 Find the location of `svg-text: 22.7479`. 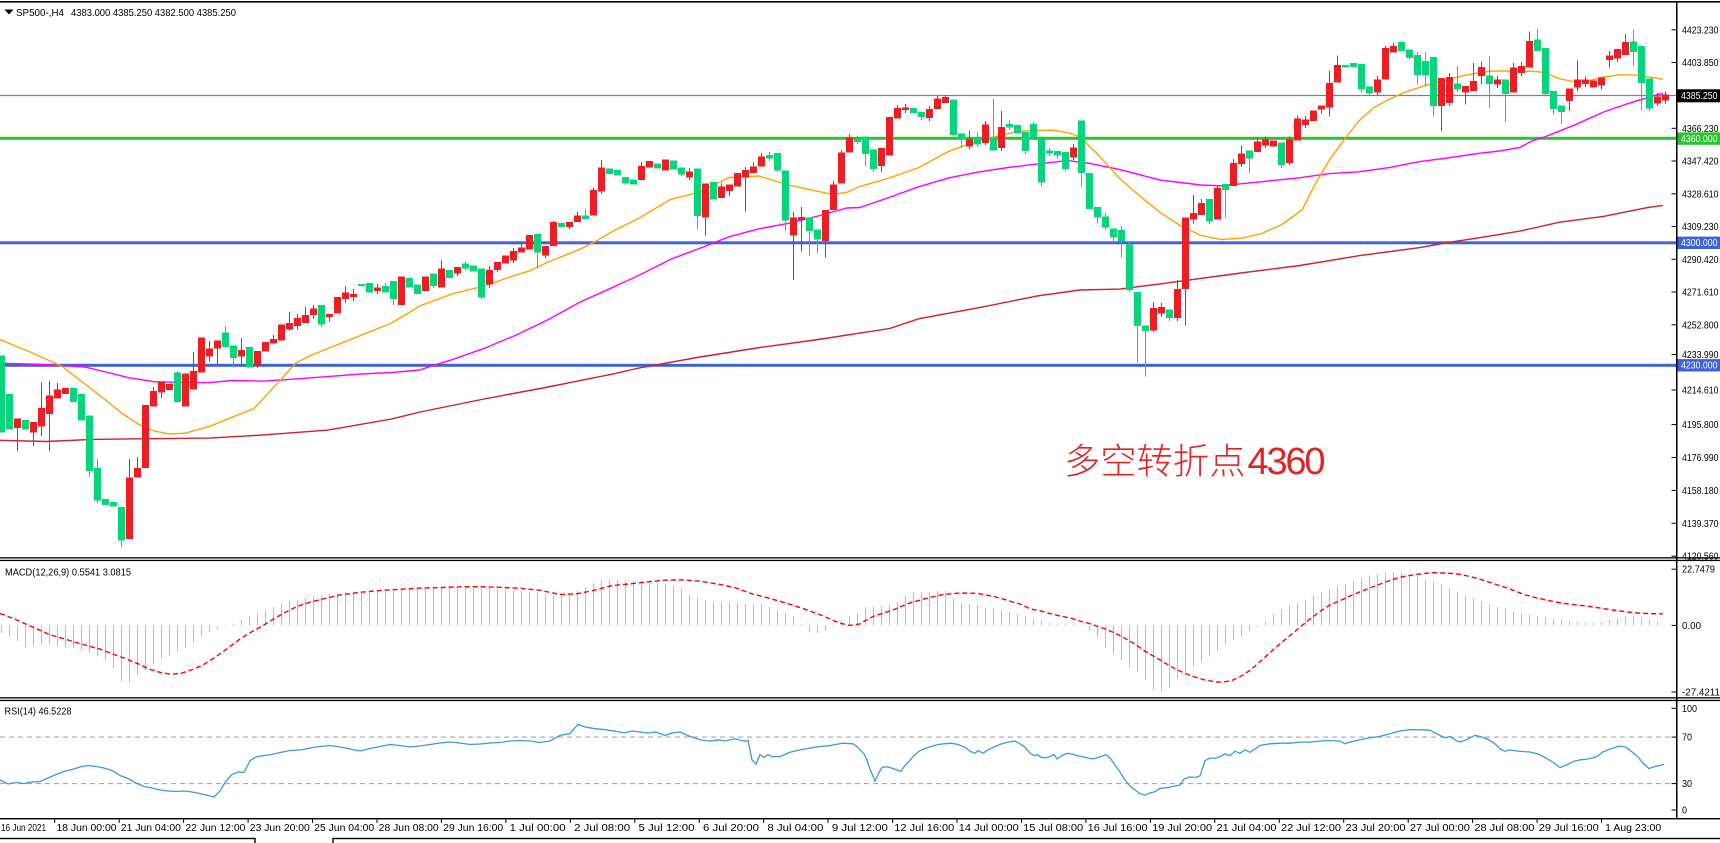

svg-text: 22.7479 is located at coordinates (1698, 570).